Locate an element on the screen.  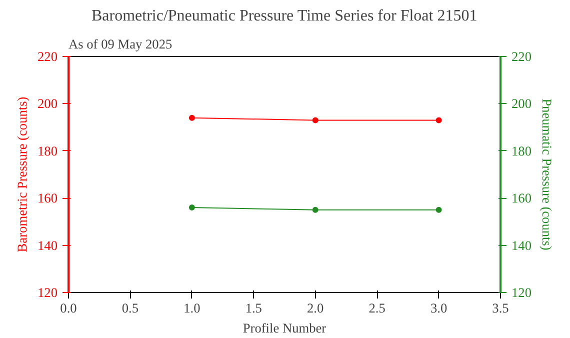
y-axis-title: Barometric Pressure (counts) is located at coordinates (22, 174).